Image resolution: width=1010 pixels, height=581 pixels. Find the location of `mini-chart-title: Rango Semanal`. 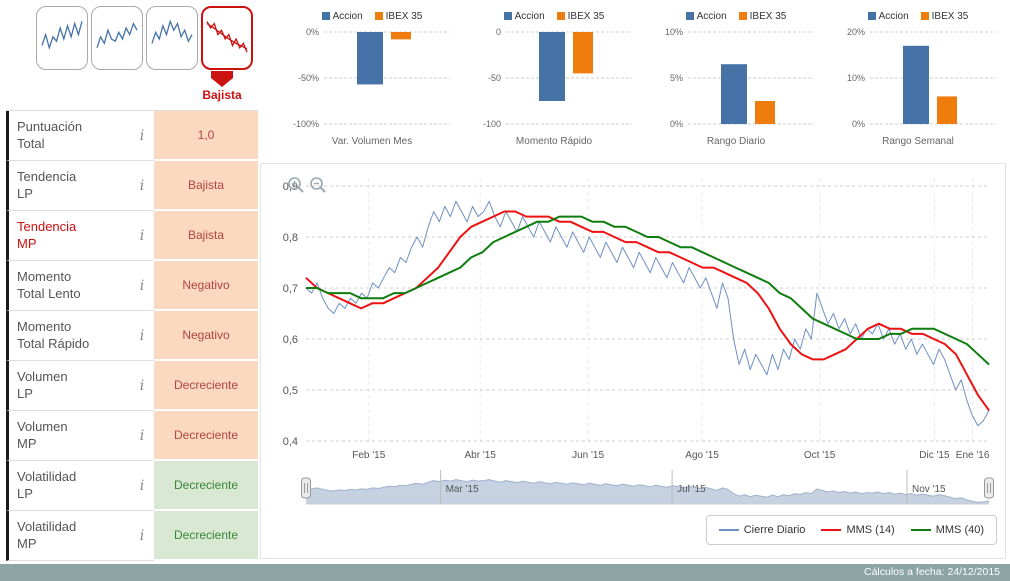

mini-chart-title: Rango Semanal is located at coordinates (918, 141).